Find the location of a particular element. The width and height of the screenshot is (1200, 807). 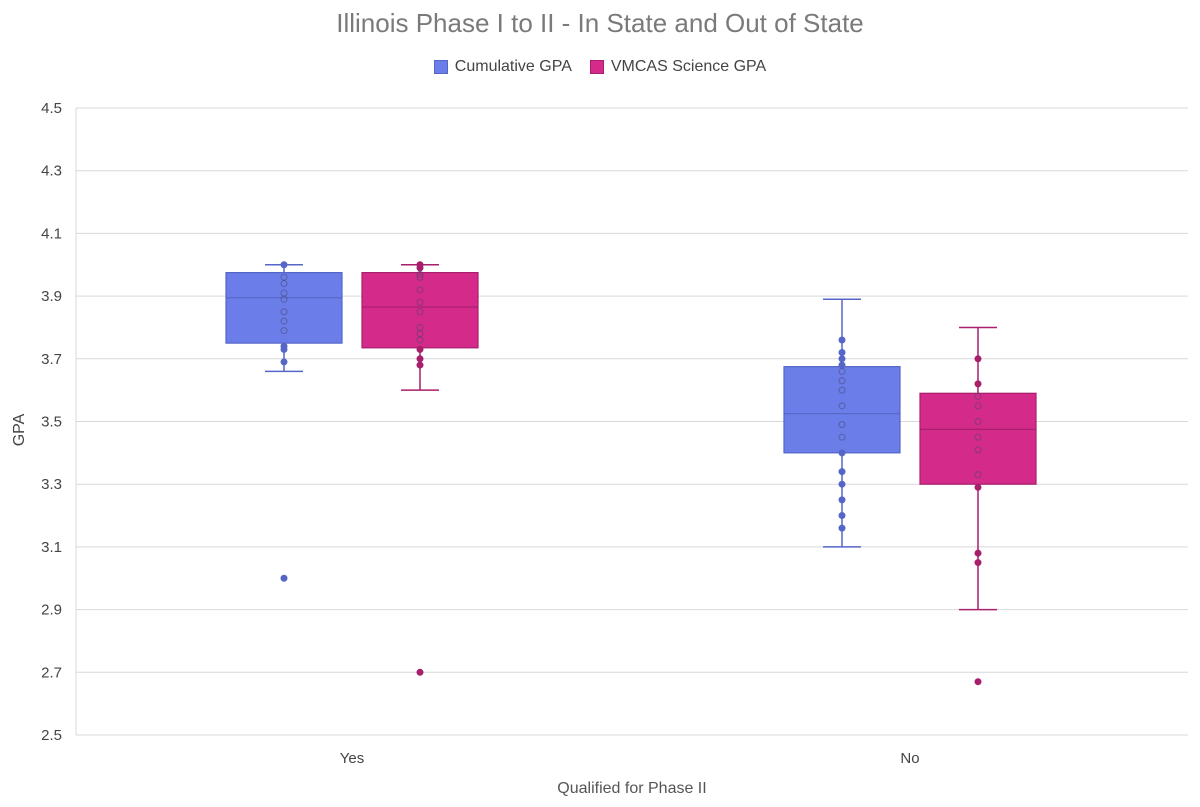

x-axis-label: Qualified for Phase II is located at coordinates (631, 788).